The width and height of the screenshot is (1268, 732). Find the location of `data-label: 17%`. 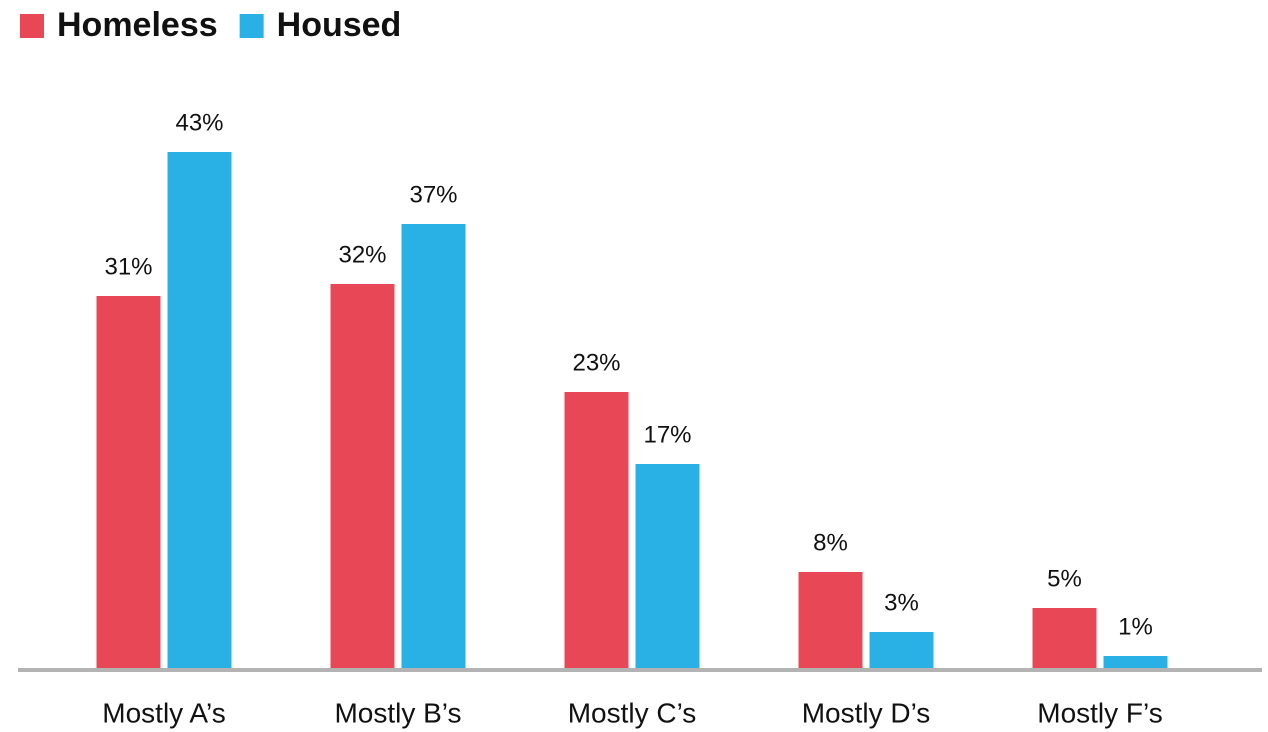

data-label: 17% is located at coordinates (667, 434).